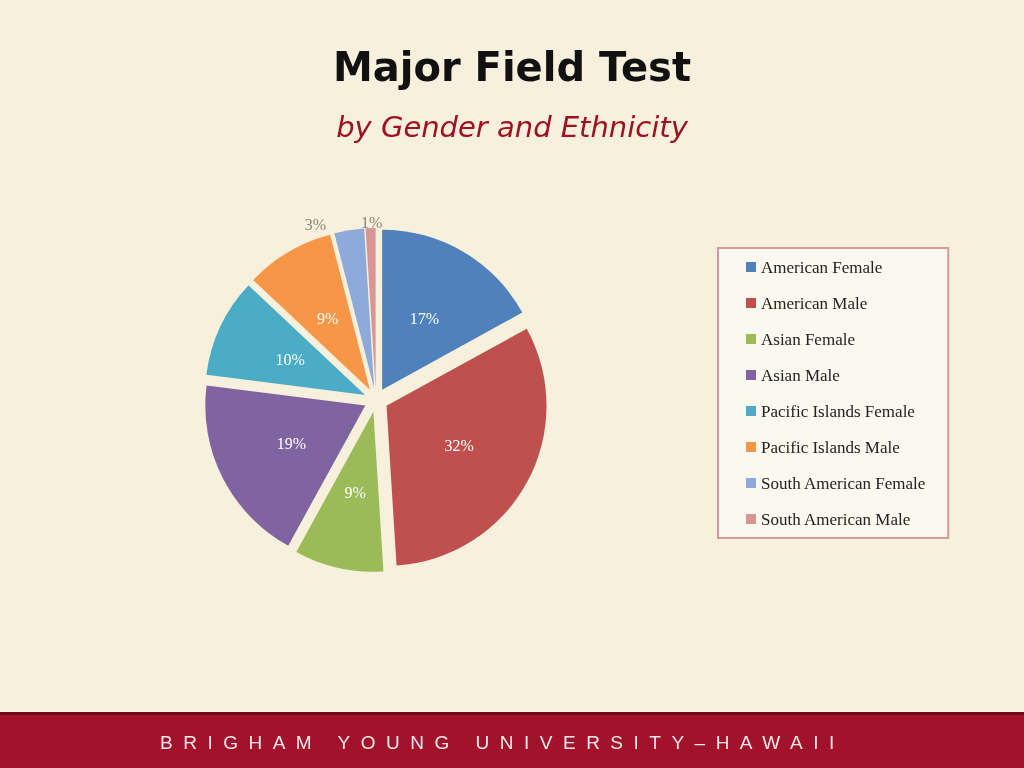 The width and height of the screenshot is (1024, 768). What do you see at coordinates (814, 303) in the screenshot?
I see `legend-label: American Male` at bounding box center [814, 303].